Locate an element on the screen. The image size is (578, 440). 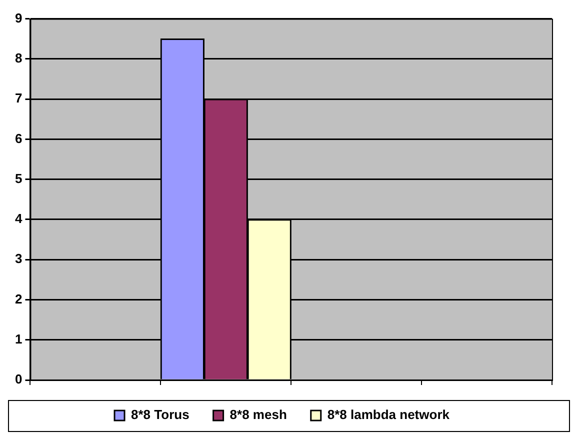
y-tick-label: 8 is located at coordinates (18, 58).